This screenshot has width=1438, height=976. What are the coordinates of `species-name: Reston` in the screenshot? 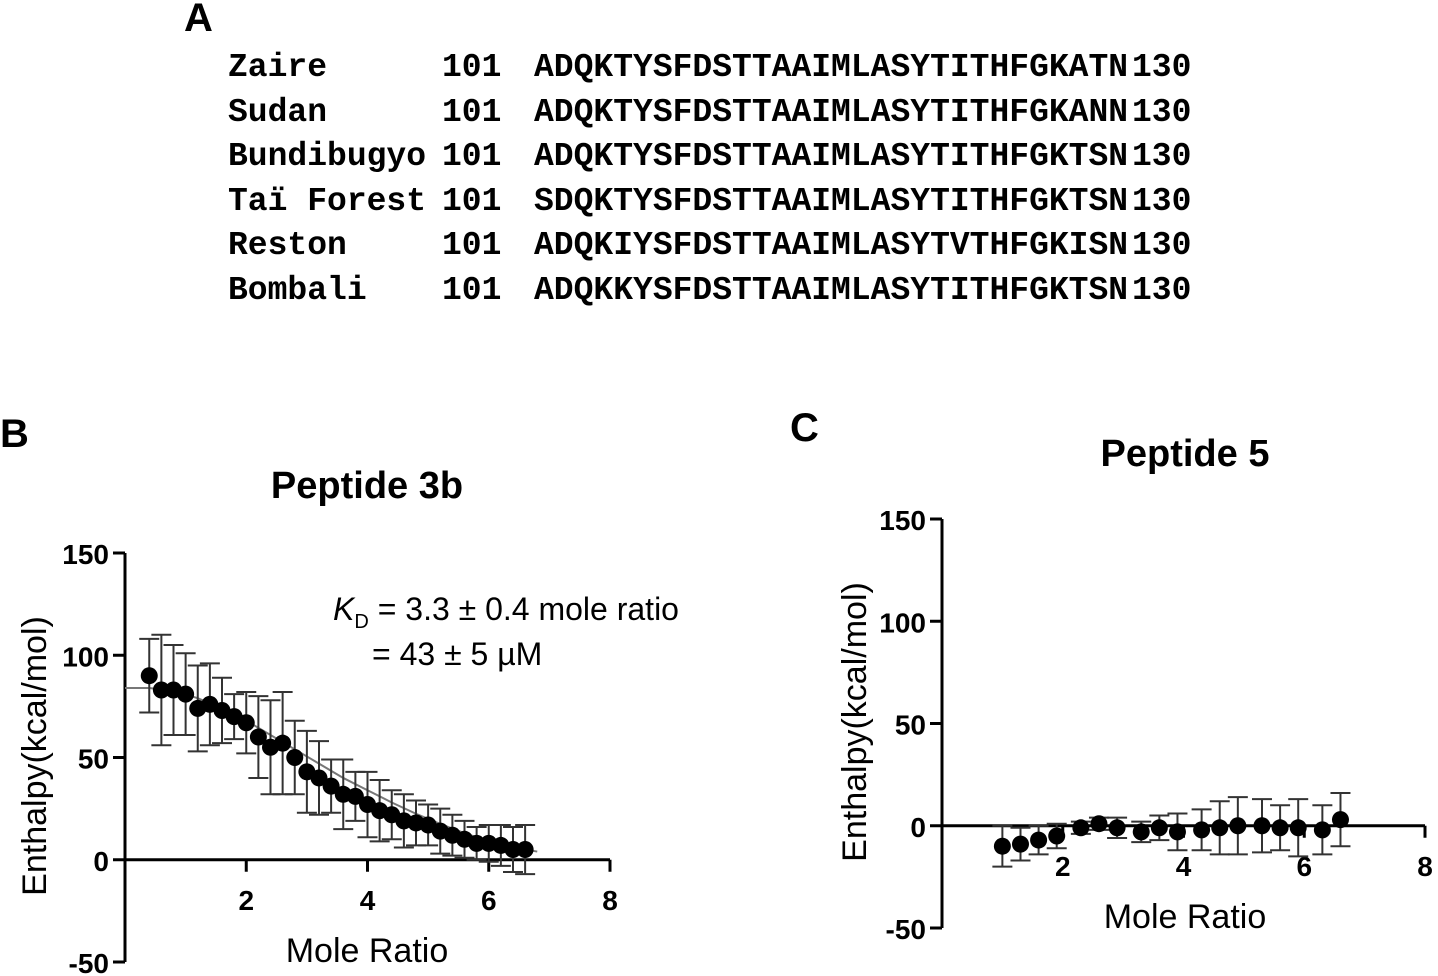 It's located at (287, 246).